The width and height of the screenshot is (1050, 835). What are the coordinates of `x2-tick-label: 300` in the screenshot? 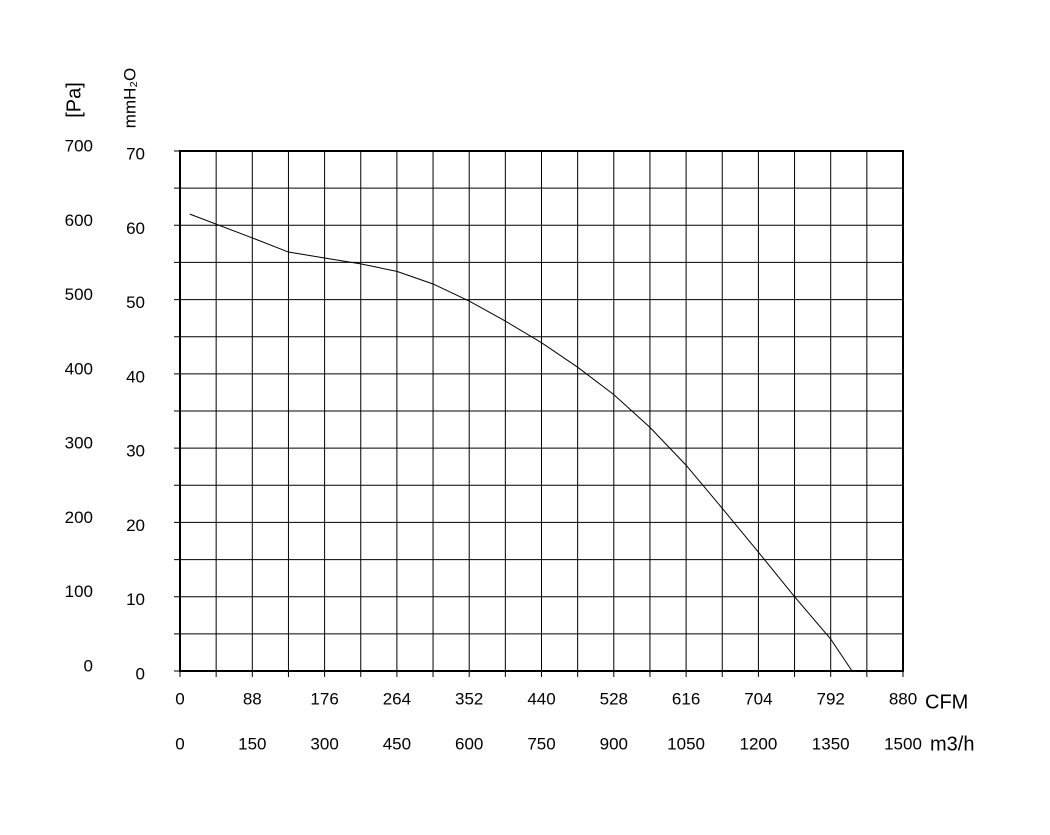 It's located at (324, 743).